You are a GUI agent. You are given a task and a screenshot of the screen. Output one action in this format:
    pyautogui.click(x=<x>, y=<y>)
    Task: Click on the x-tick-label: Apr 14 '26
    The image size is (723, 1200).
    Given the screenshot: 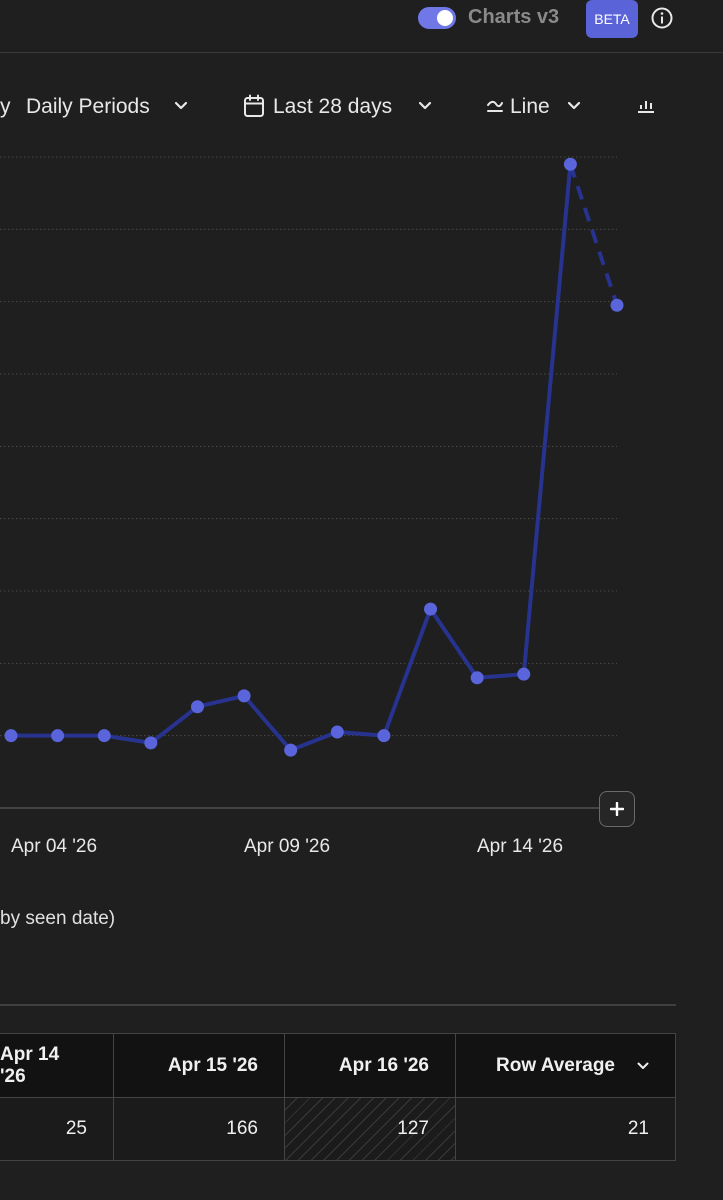 What is the action you would take?
    pyautogui.click(x=520, y=846)
    